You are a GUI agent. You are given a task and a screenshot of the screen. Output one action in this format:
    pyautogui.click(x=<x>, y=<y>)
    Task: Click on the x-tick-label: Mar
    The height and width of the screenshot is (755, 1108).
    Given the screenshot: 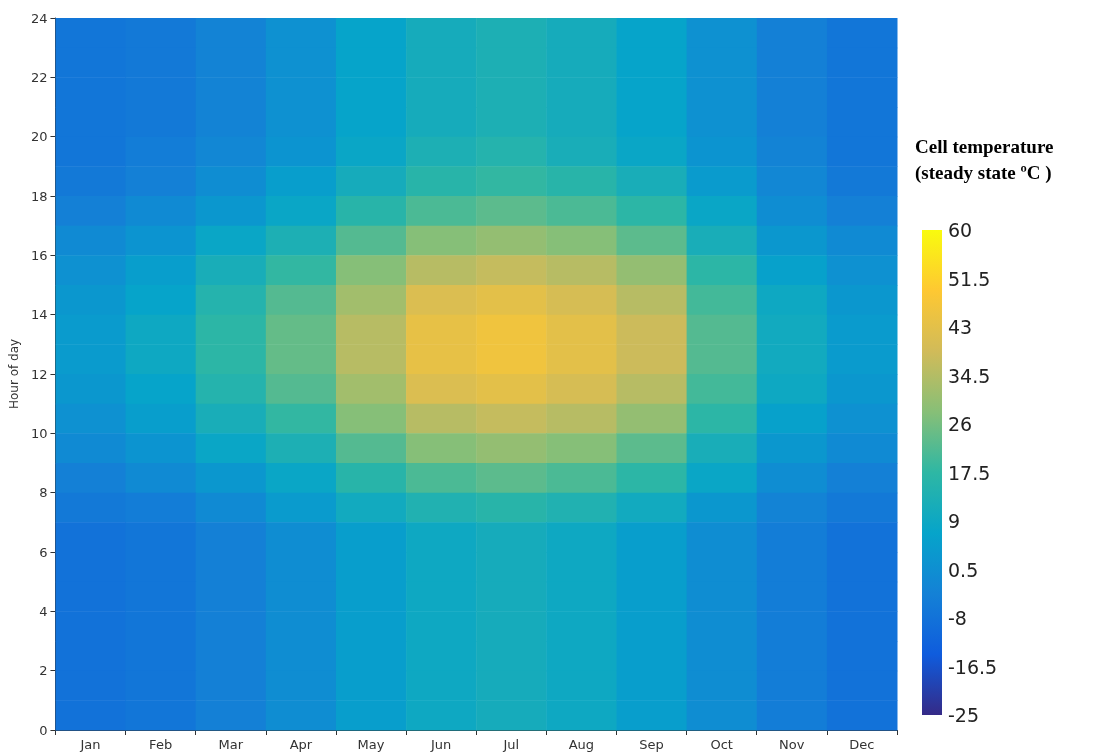 What is the action you would take?
    pyautogui.click(x=231, y=744)
    